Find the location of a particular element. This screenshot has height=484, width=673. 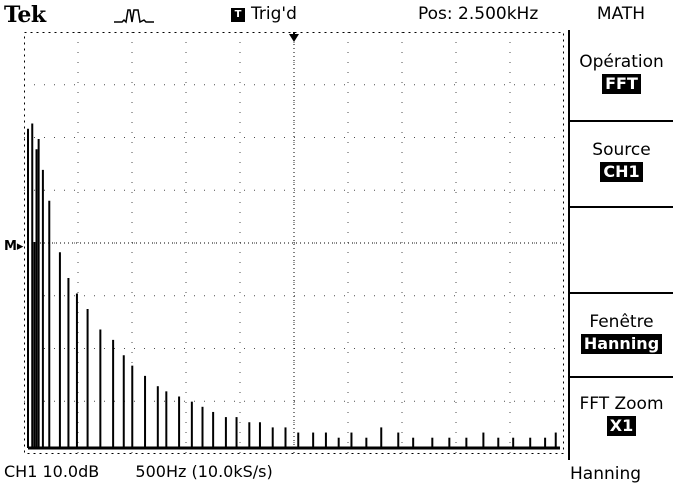

operation-value: FFT is located at coordinates (621, 84).